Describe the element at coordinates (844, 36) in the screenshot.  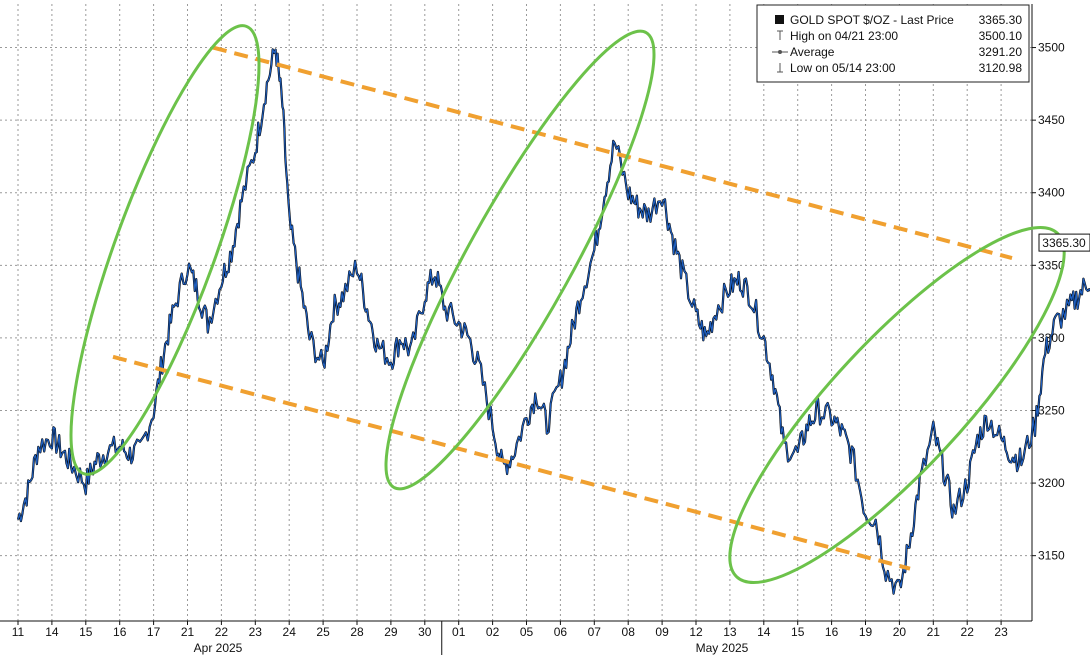
I see `legend-entry-label: High on 04/21 23:00` at that location.